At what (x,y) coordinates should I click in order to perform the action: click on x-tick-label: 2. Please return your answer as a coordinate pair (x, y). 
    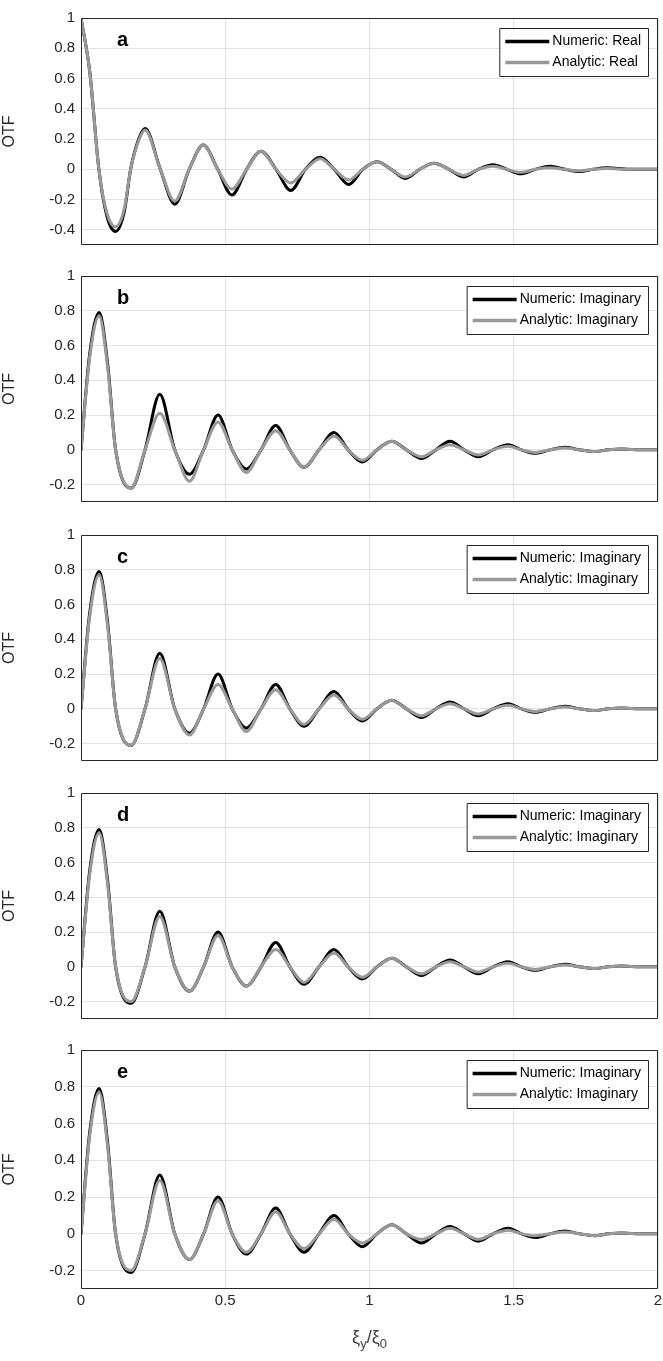
    Looking at the image, I should click on (658, 1300).